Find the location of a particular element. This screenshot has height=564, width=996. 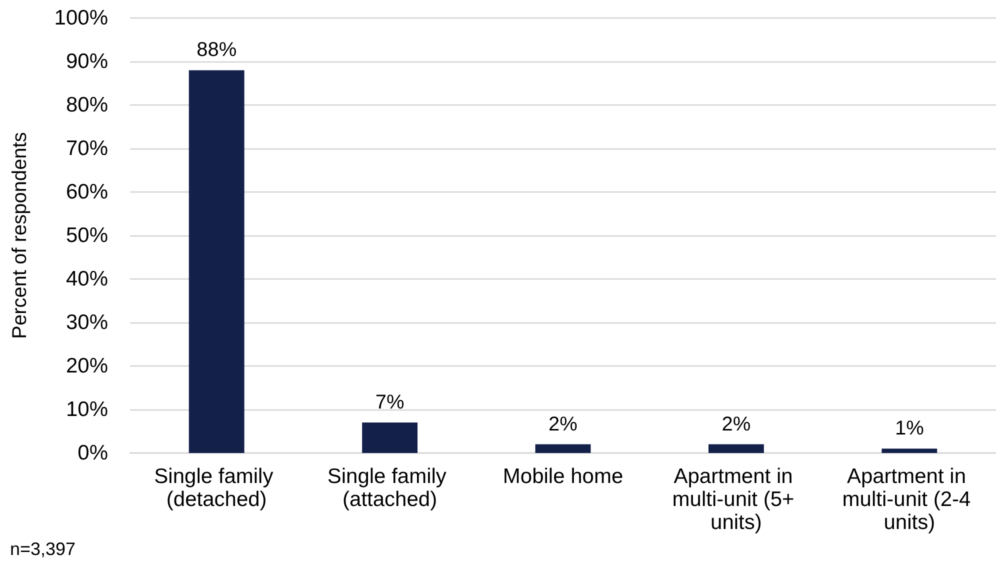

data-label: 88% is located at coordinates (216, 50).